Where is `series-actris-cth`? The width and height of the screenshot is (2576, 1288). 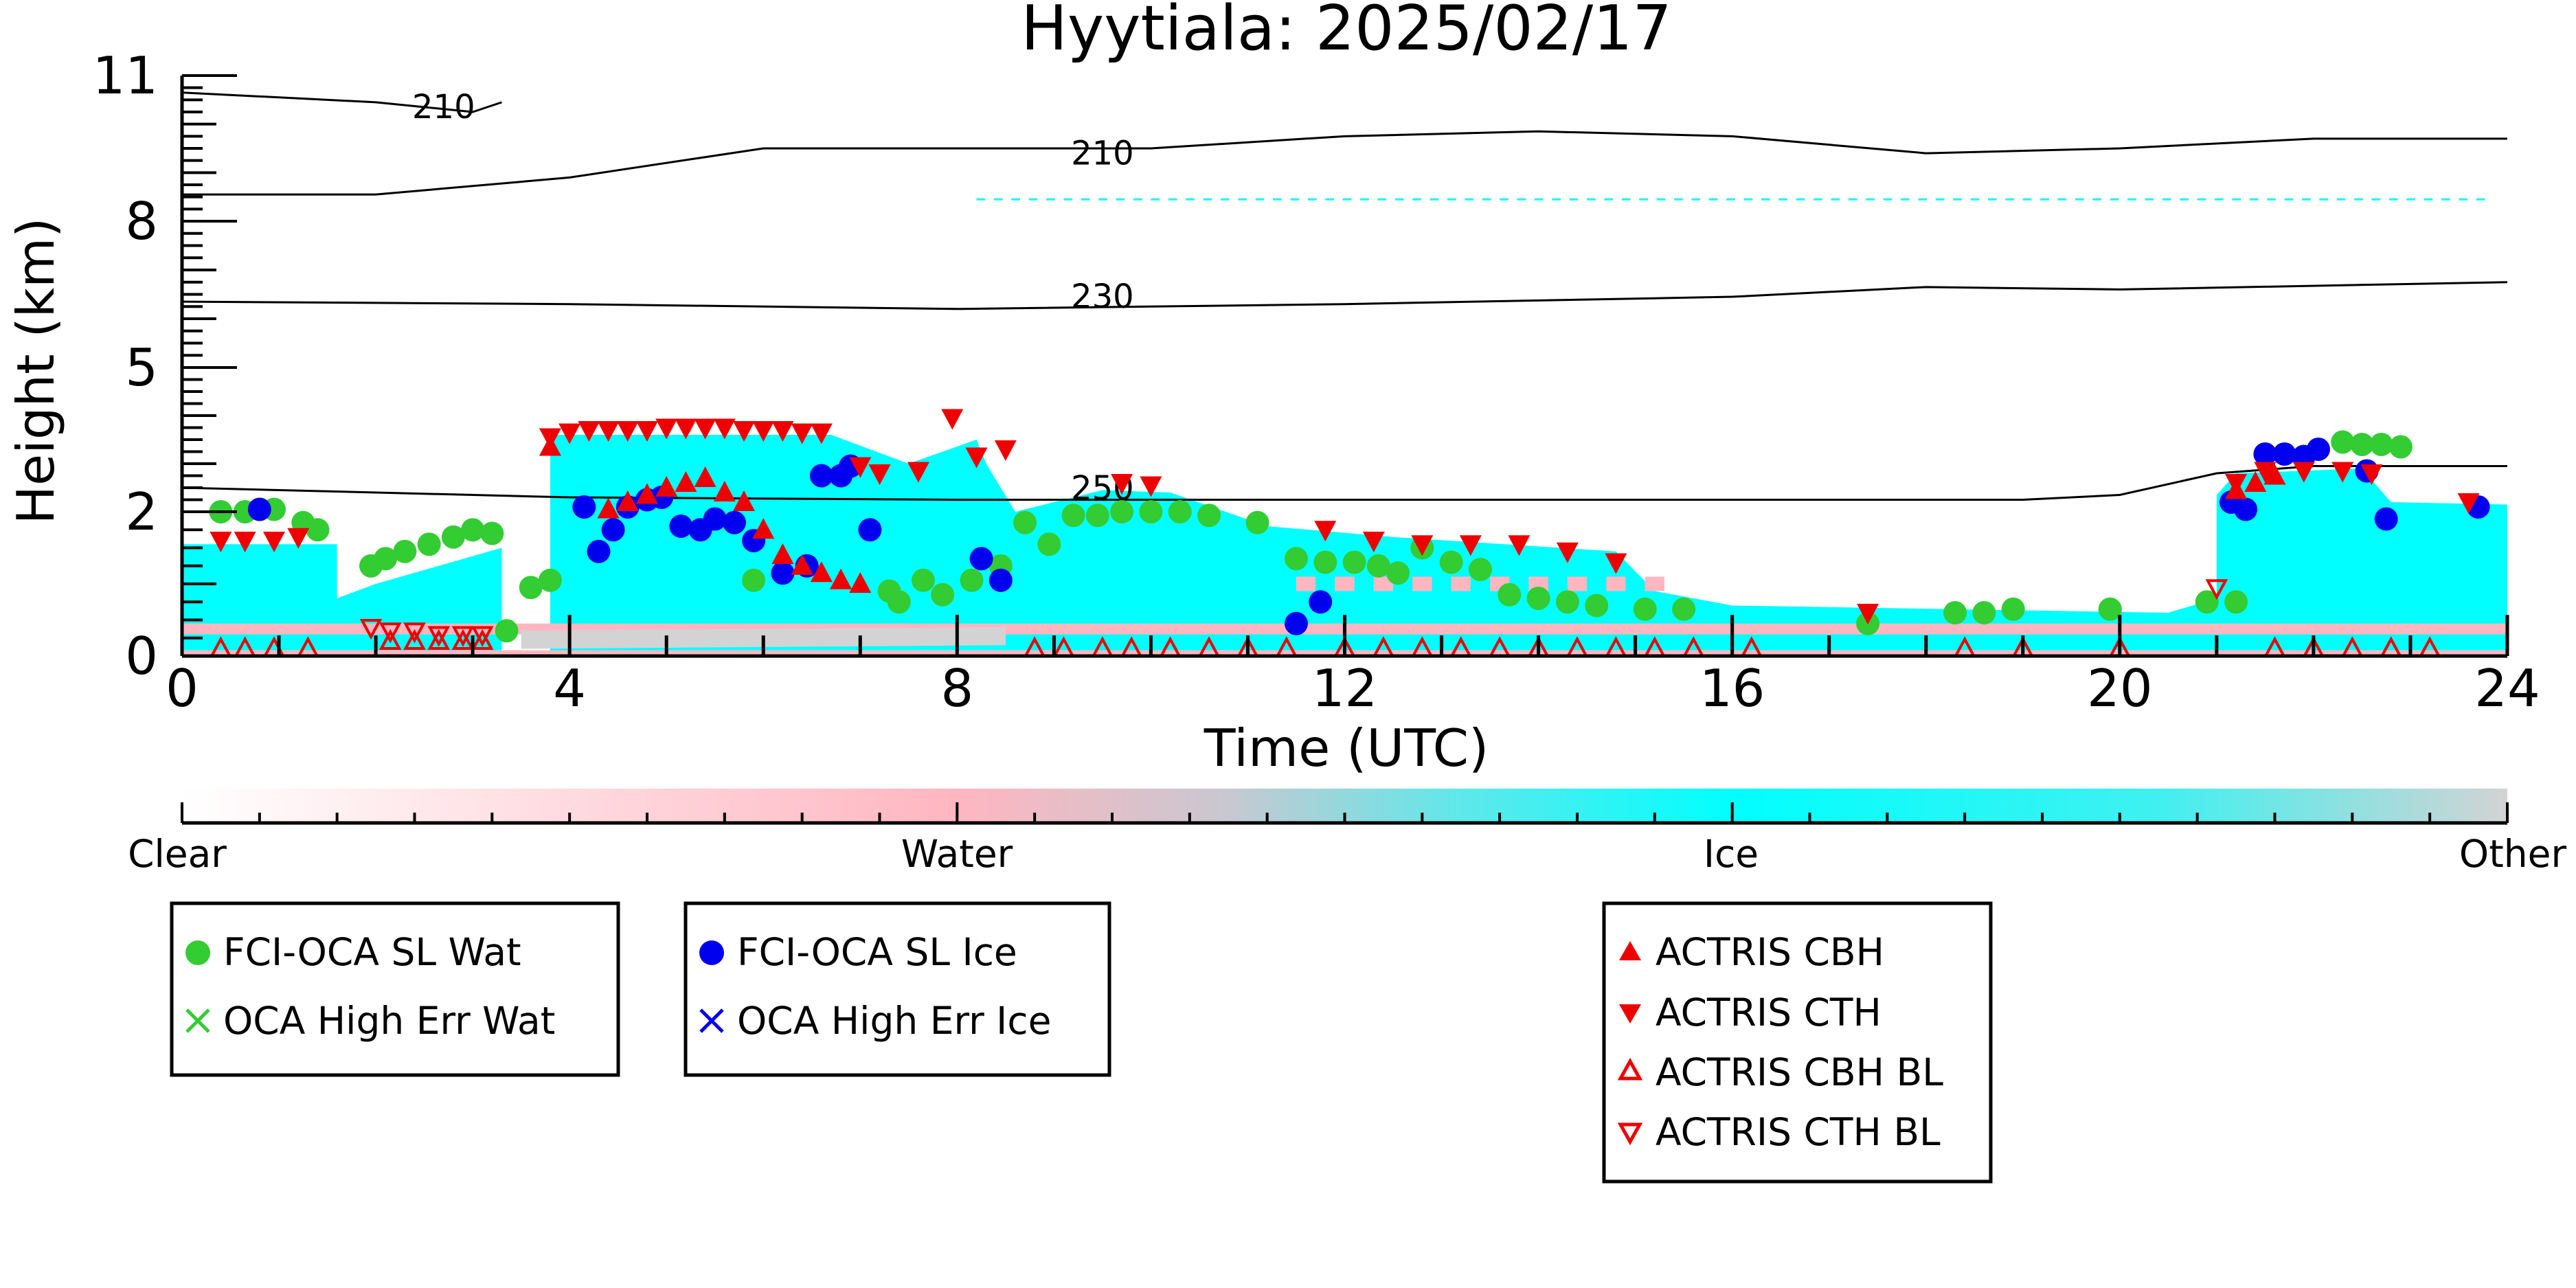
series-actris-cth is located at coordinates (1345, 516).